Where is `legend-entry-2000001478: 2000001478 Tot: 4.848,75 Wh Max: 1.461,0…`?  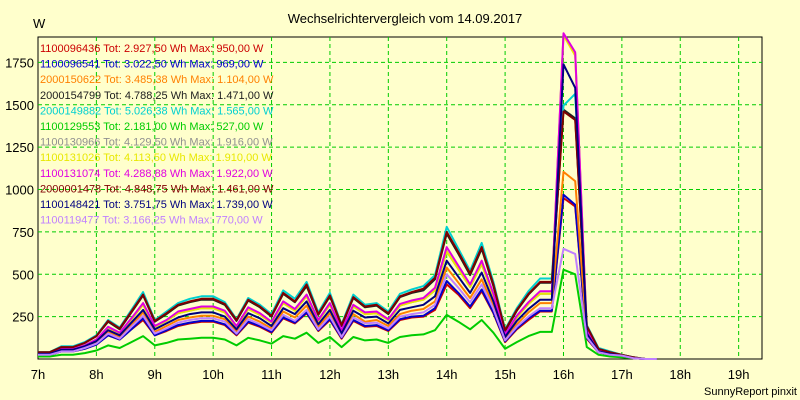
legend-entry-2000001478: 2000001478 Tot: 4.848,75 Wh Max: 1.461,0… is located at coordinates (157, 189).